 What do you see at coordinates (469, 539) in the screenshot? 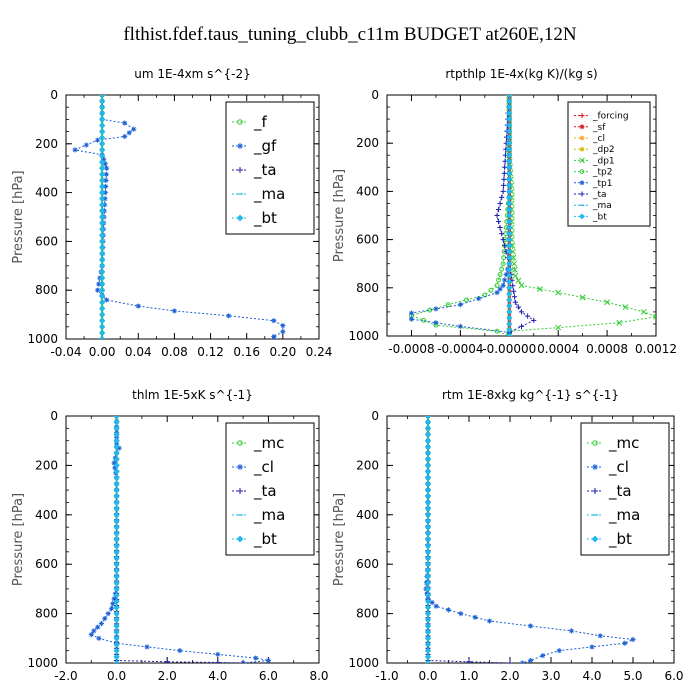
I see `series-line` at bounding box center [469, 539].